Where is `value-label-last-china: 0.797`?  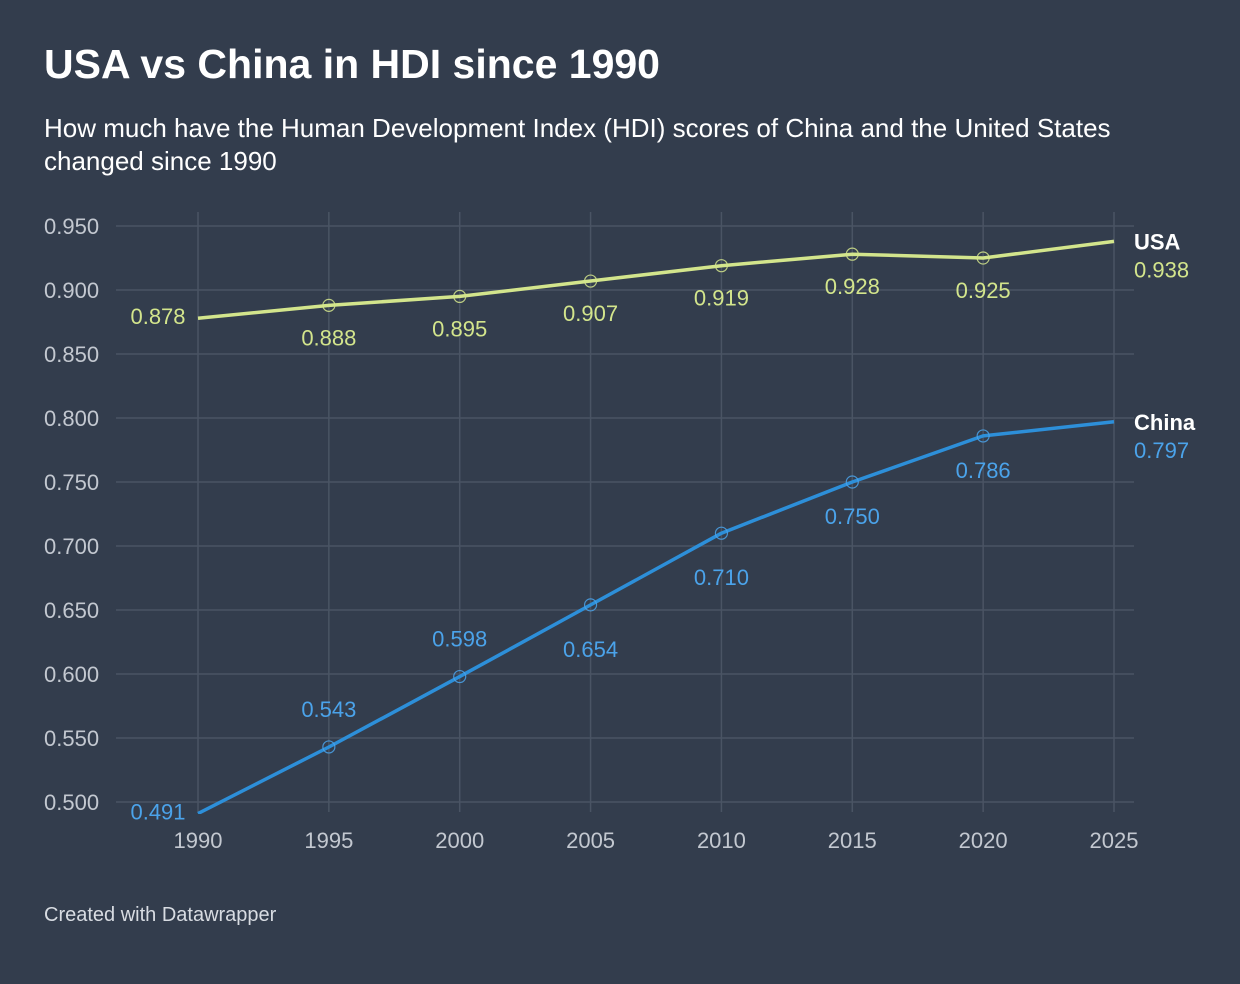
value-label-last-china: 0.797 is located at coordinates (1161, 450).